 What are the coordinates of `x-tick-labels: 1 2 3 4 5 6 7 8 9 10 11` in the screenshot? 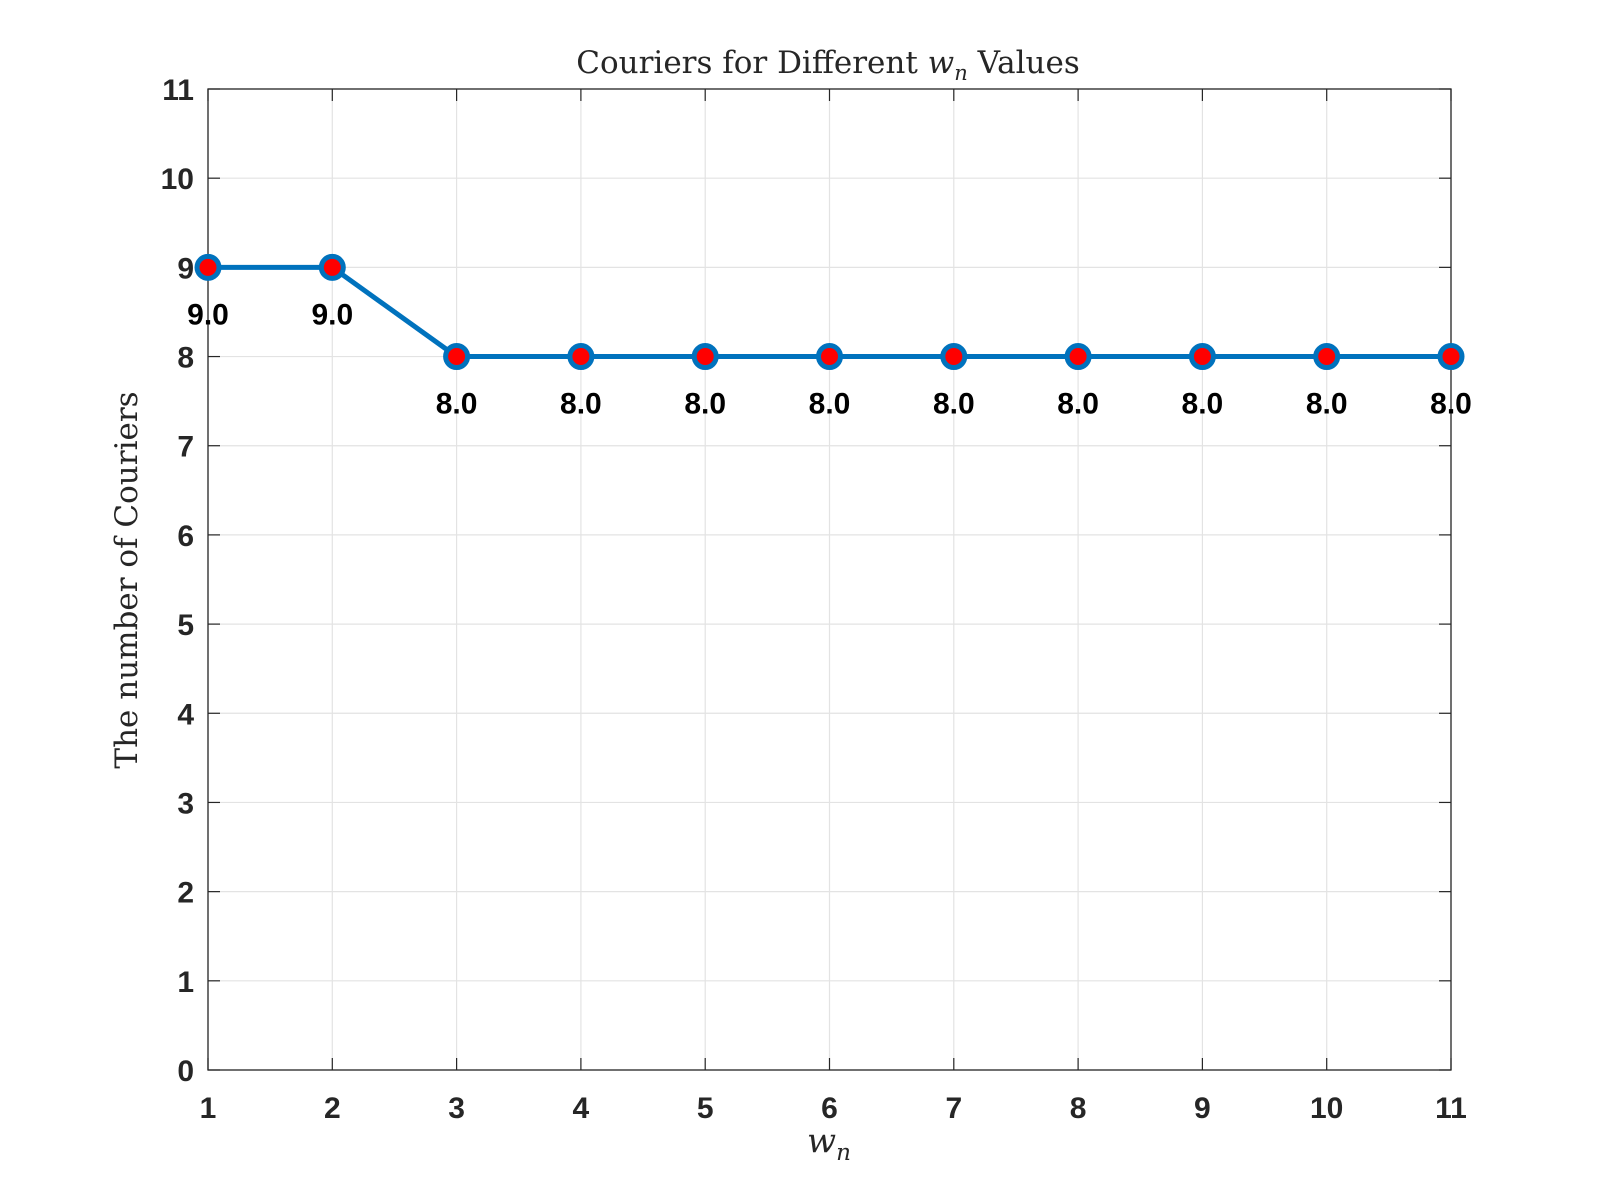 It's located at (833, 1108).